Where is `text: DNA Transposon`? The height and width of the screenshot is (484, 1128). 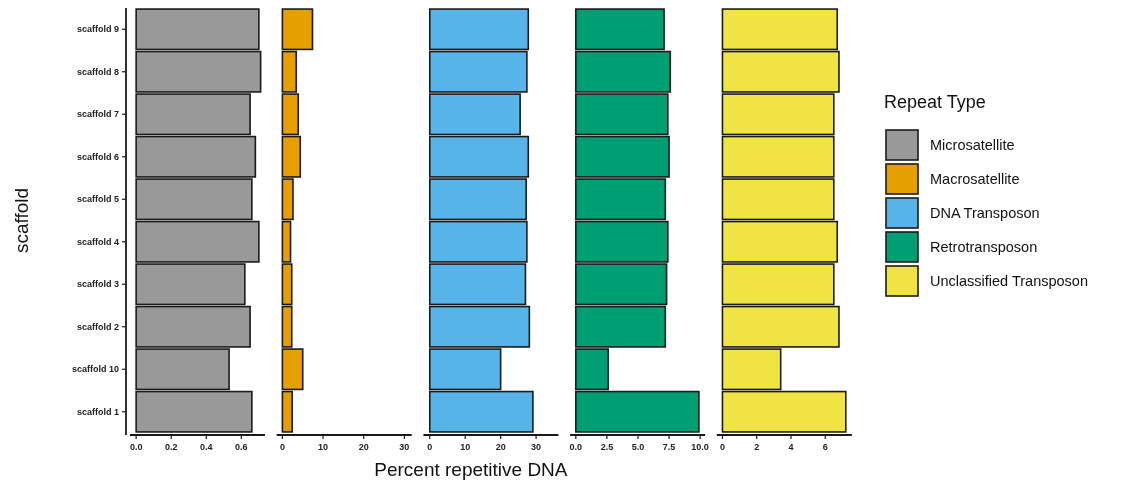 text: DNA Transposon is located at coordinates (985, 213).